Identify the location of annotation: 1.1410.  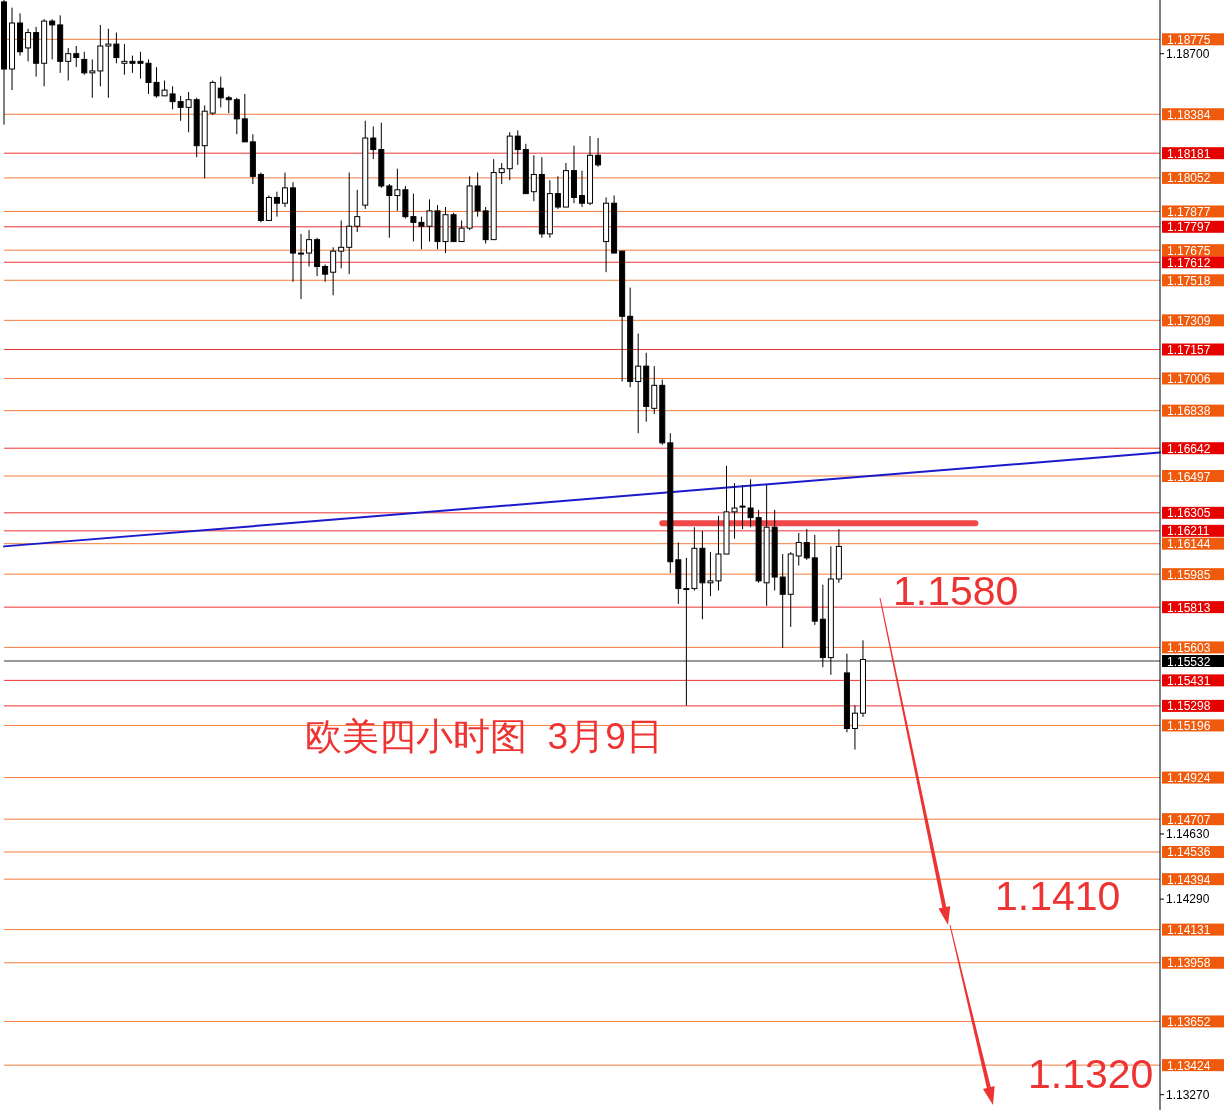
(1058, 896).